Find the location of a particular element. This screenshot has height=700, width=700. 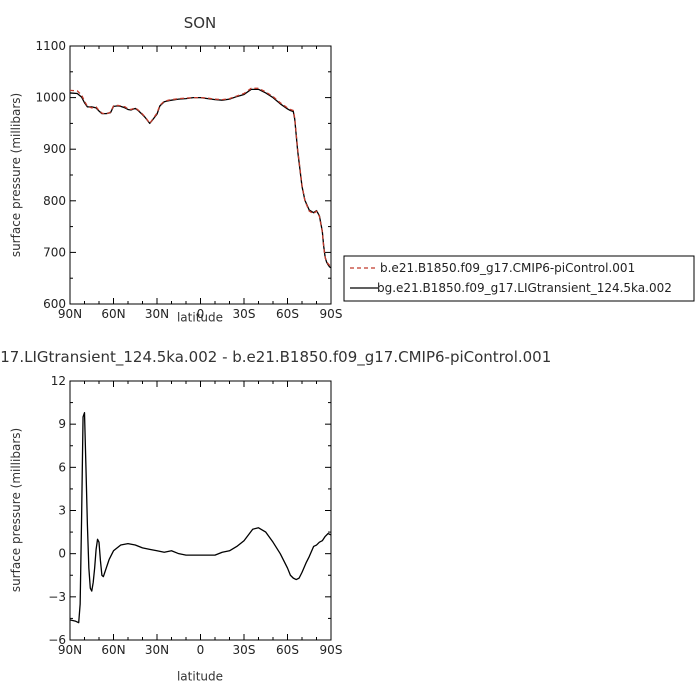

bottom-y-tick-label: 6 is located at coordinates (62, 467).